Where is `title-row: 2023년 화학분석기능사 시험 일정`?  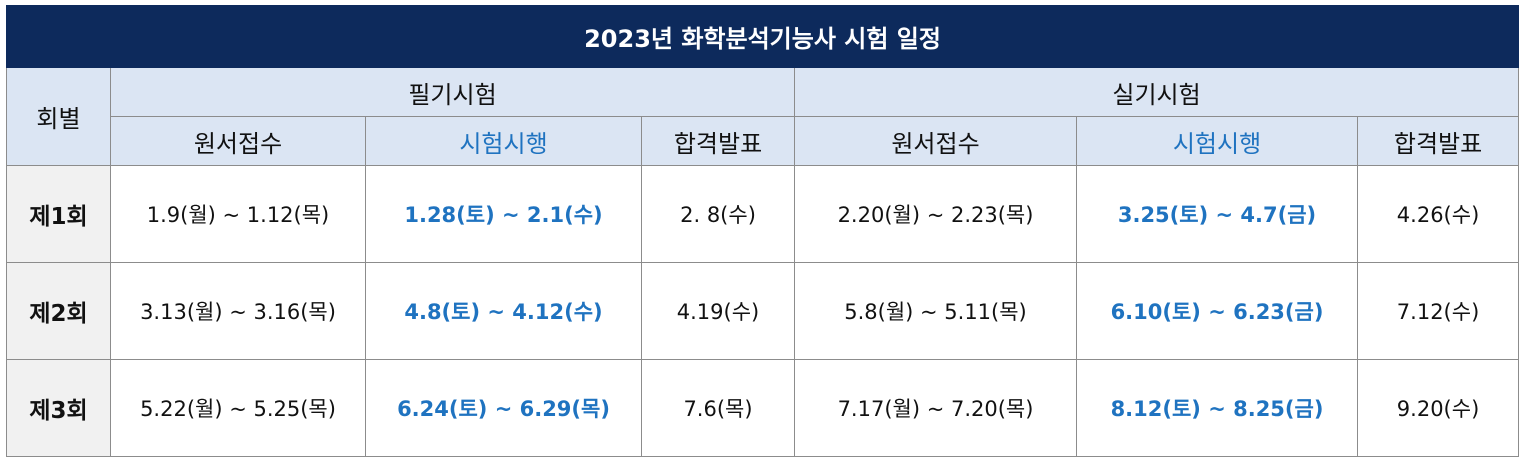 title-row: 2023년 화학분석기능사 시험 일정 is located at coordinates (762, 36).